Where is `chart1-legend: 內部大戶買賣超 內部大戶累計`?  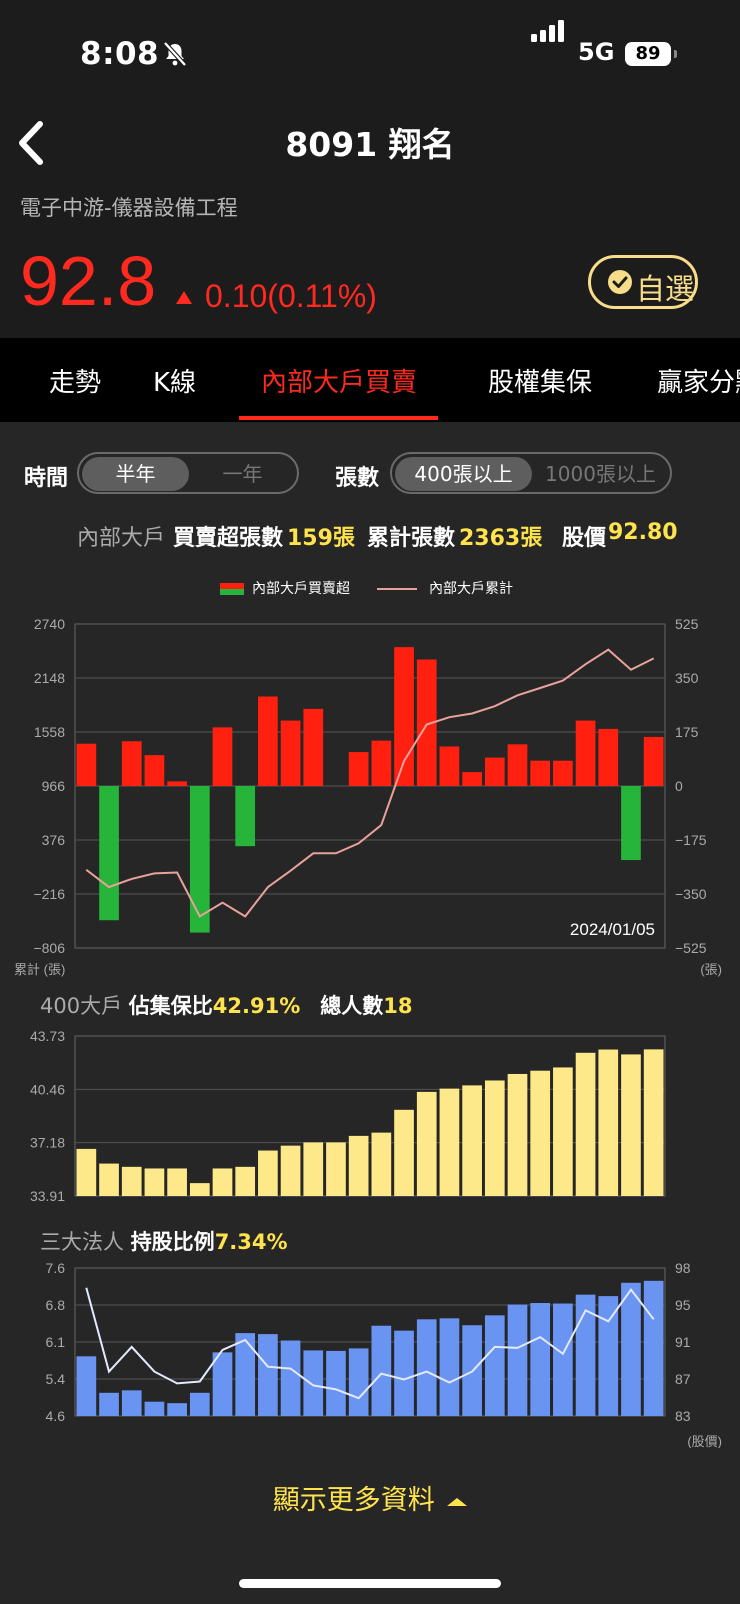 chart1-legend: 內部大戶買賣超 內部大戶累計 is located at coordinates (370, 588).